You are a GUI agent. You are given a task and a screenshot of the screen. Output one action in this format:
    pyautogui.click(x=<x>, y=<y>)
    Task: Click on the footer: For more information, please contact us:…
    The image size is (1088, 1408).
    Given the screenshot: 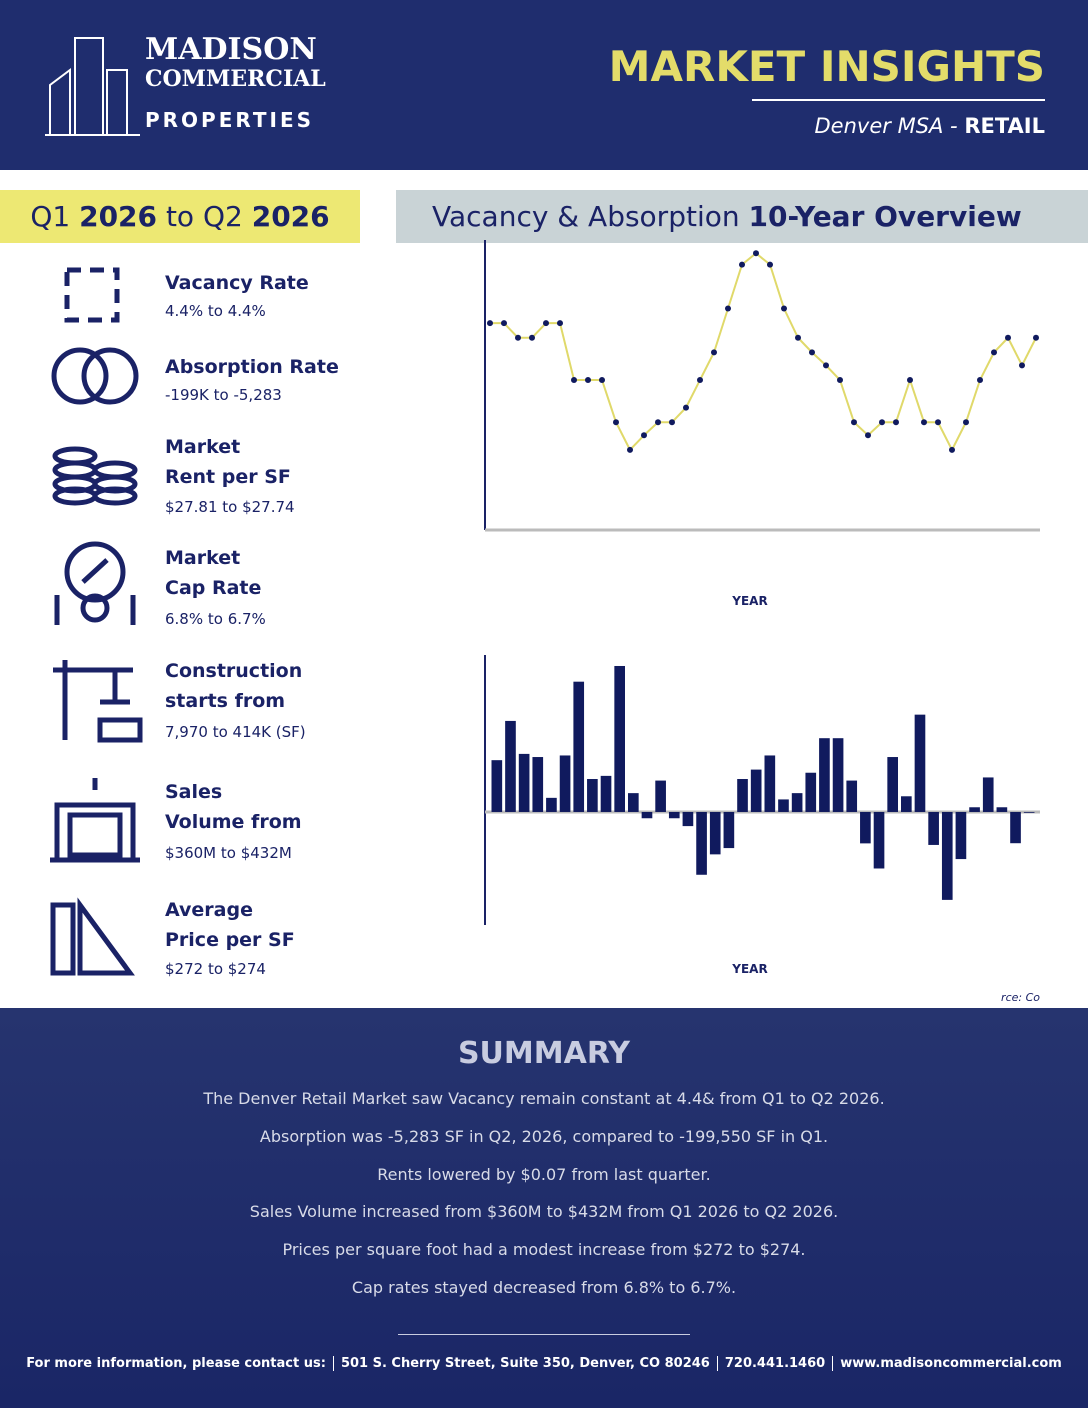 What is the action you would take?
    pyautogui.click(x=544, y=1363)
    